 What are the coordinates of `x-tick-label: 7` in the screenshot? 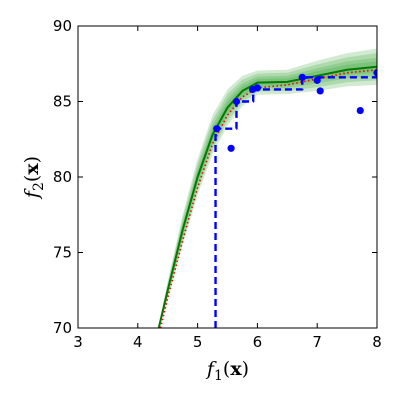 It's located at (317, 342).